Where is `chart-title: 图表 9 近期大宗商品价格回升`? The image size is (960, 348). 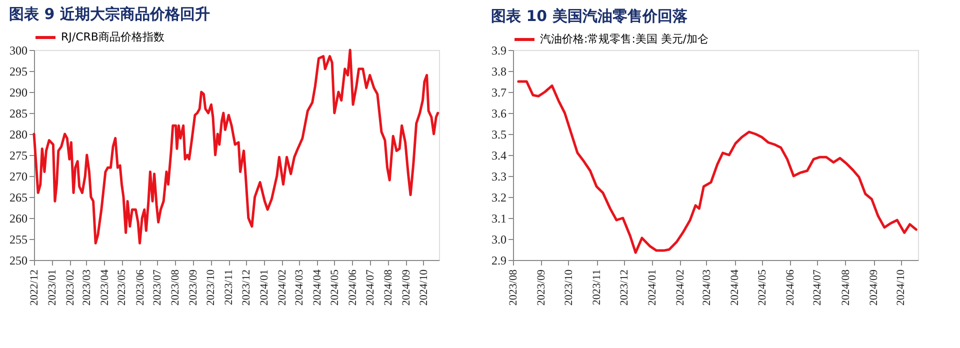 chart-title: 图表 9 近期大宗商品价格回升 is located at coordinates (109, 14).